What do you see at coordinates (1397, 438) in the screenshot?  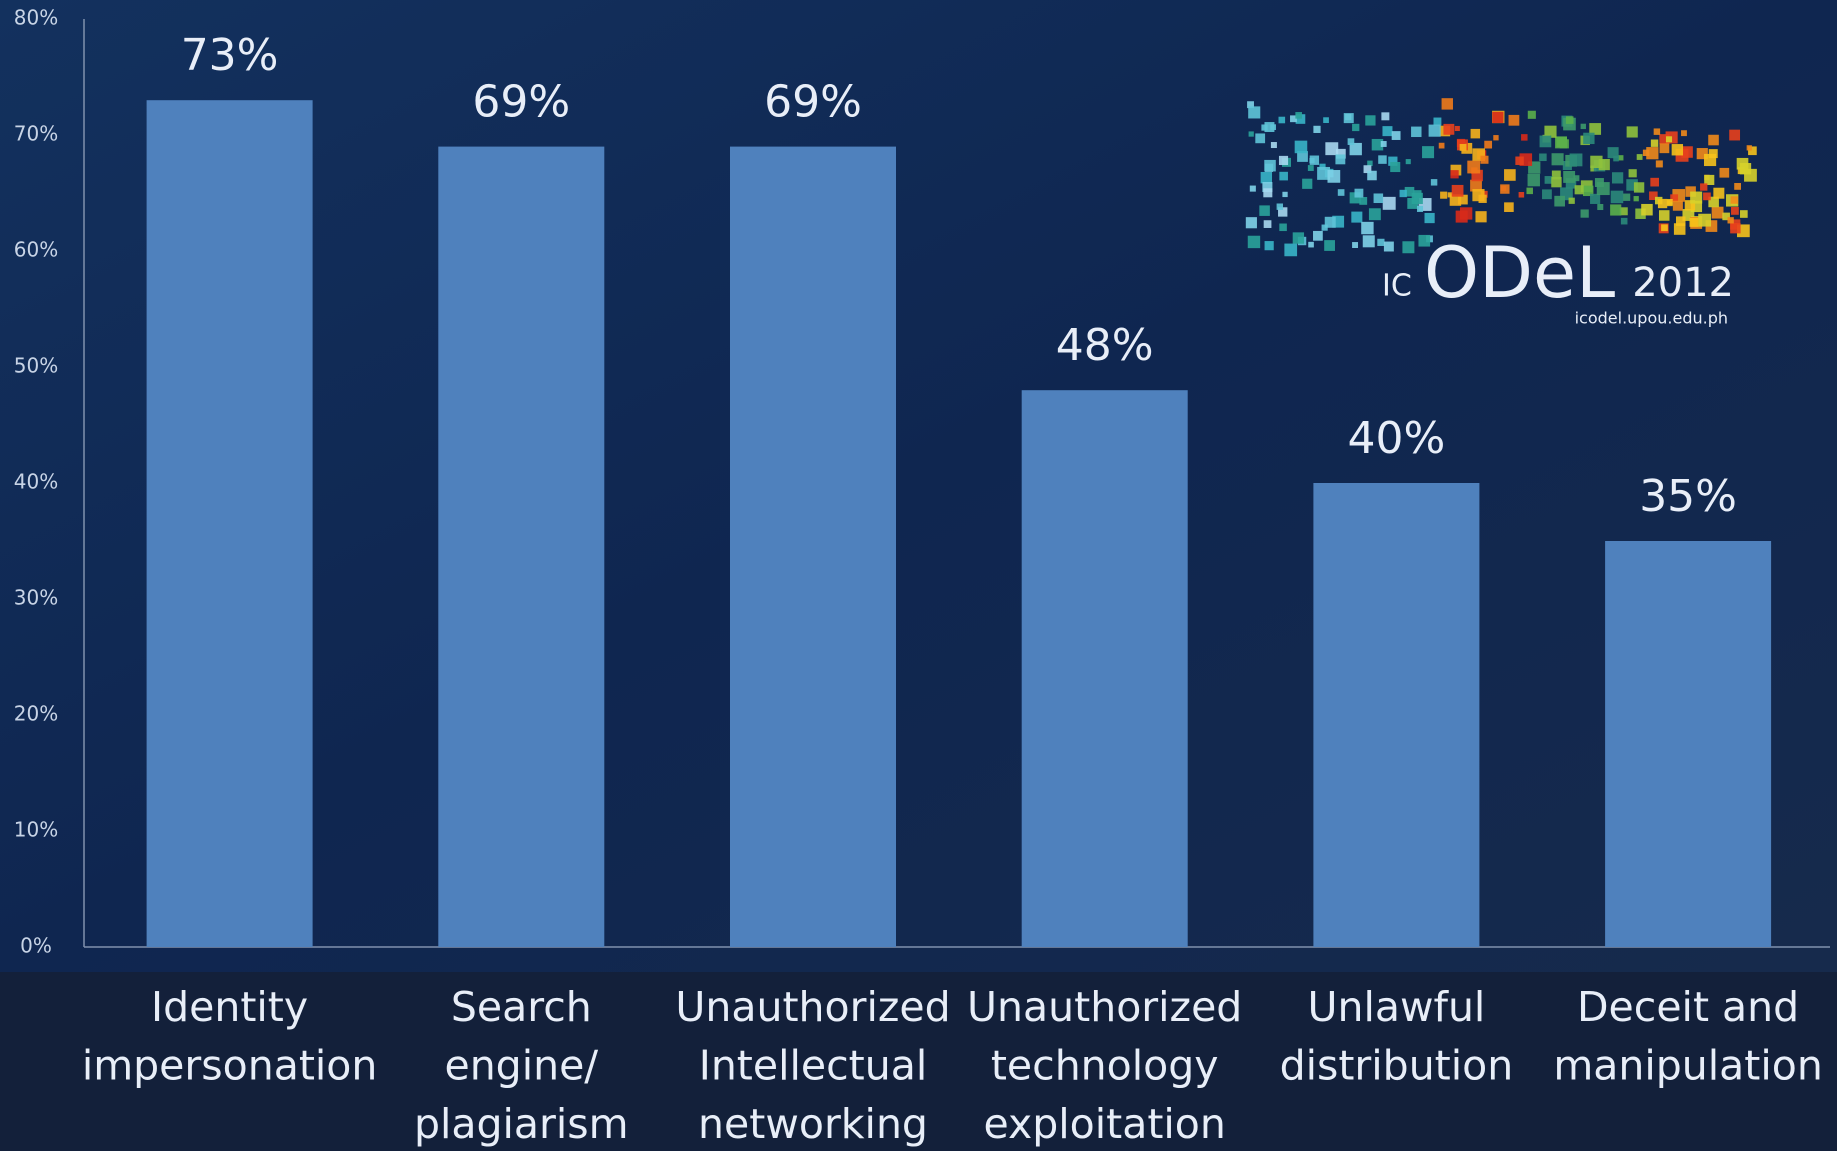 I see `value-label: 40%` at bounding box center [1397, 438].